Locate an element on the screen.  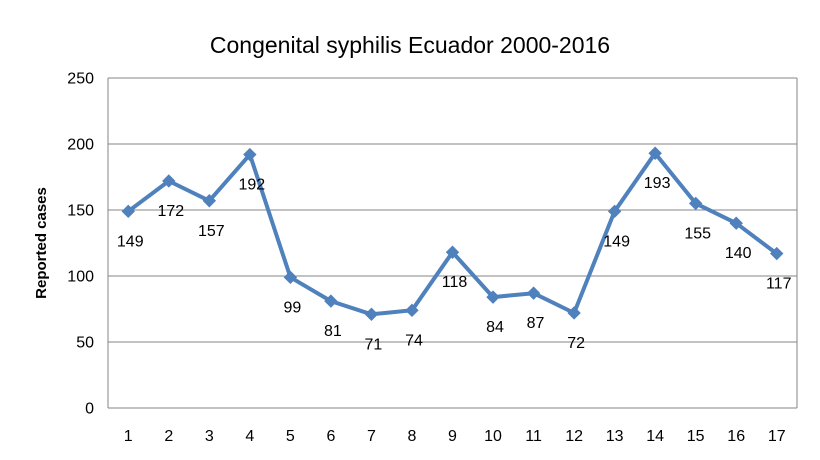
x-tick-label-6: 6 is located at coordinates (330, 436).